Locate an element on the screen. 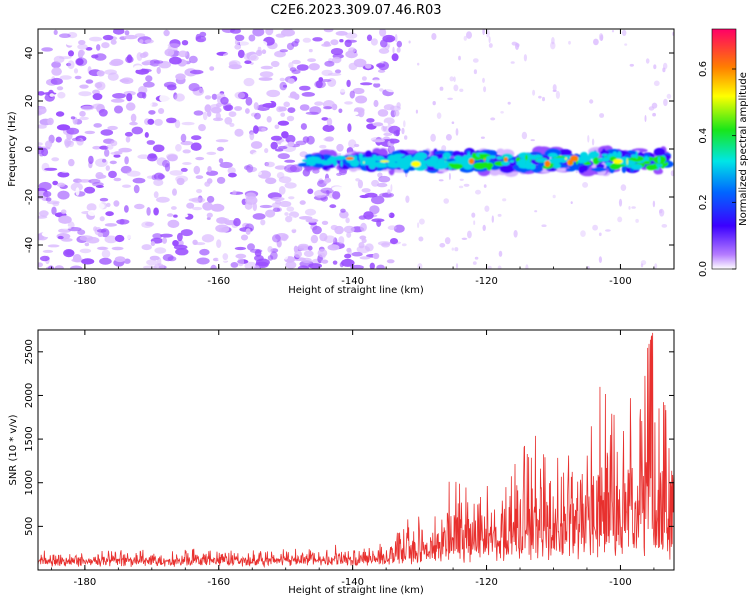  y-tick-label: 20 is located at coordinates (29, 101).